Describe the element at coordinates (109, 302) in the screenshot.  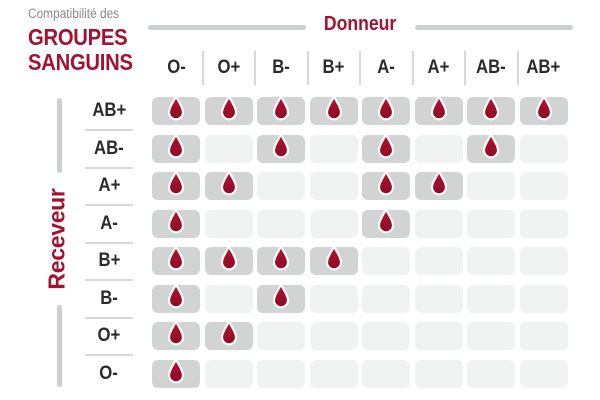
I see `receiver-header-B-: B-` at that location.